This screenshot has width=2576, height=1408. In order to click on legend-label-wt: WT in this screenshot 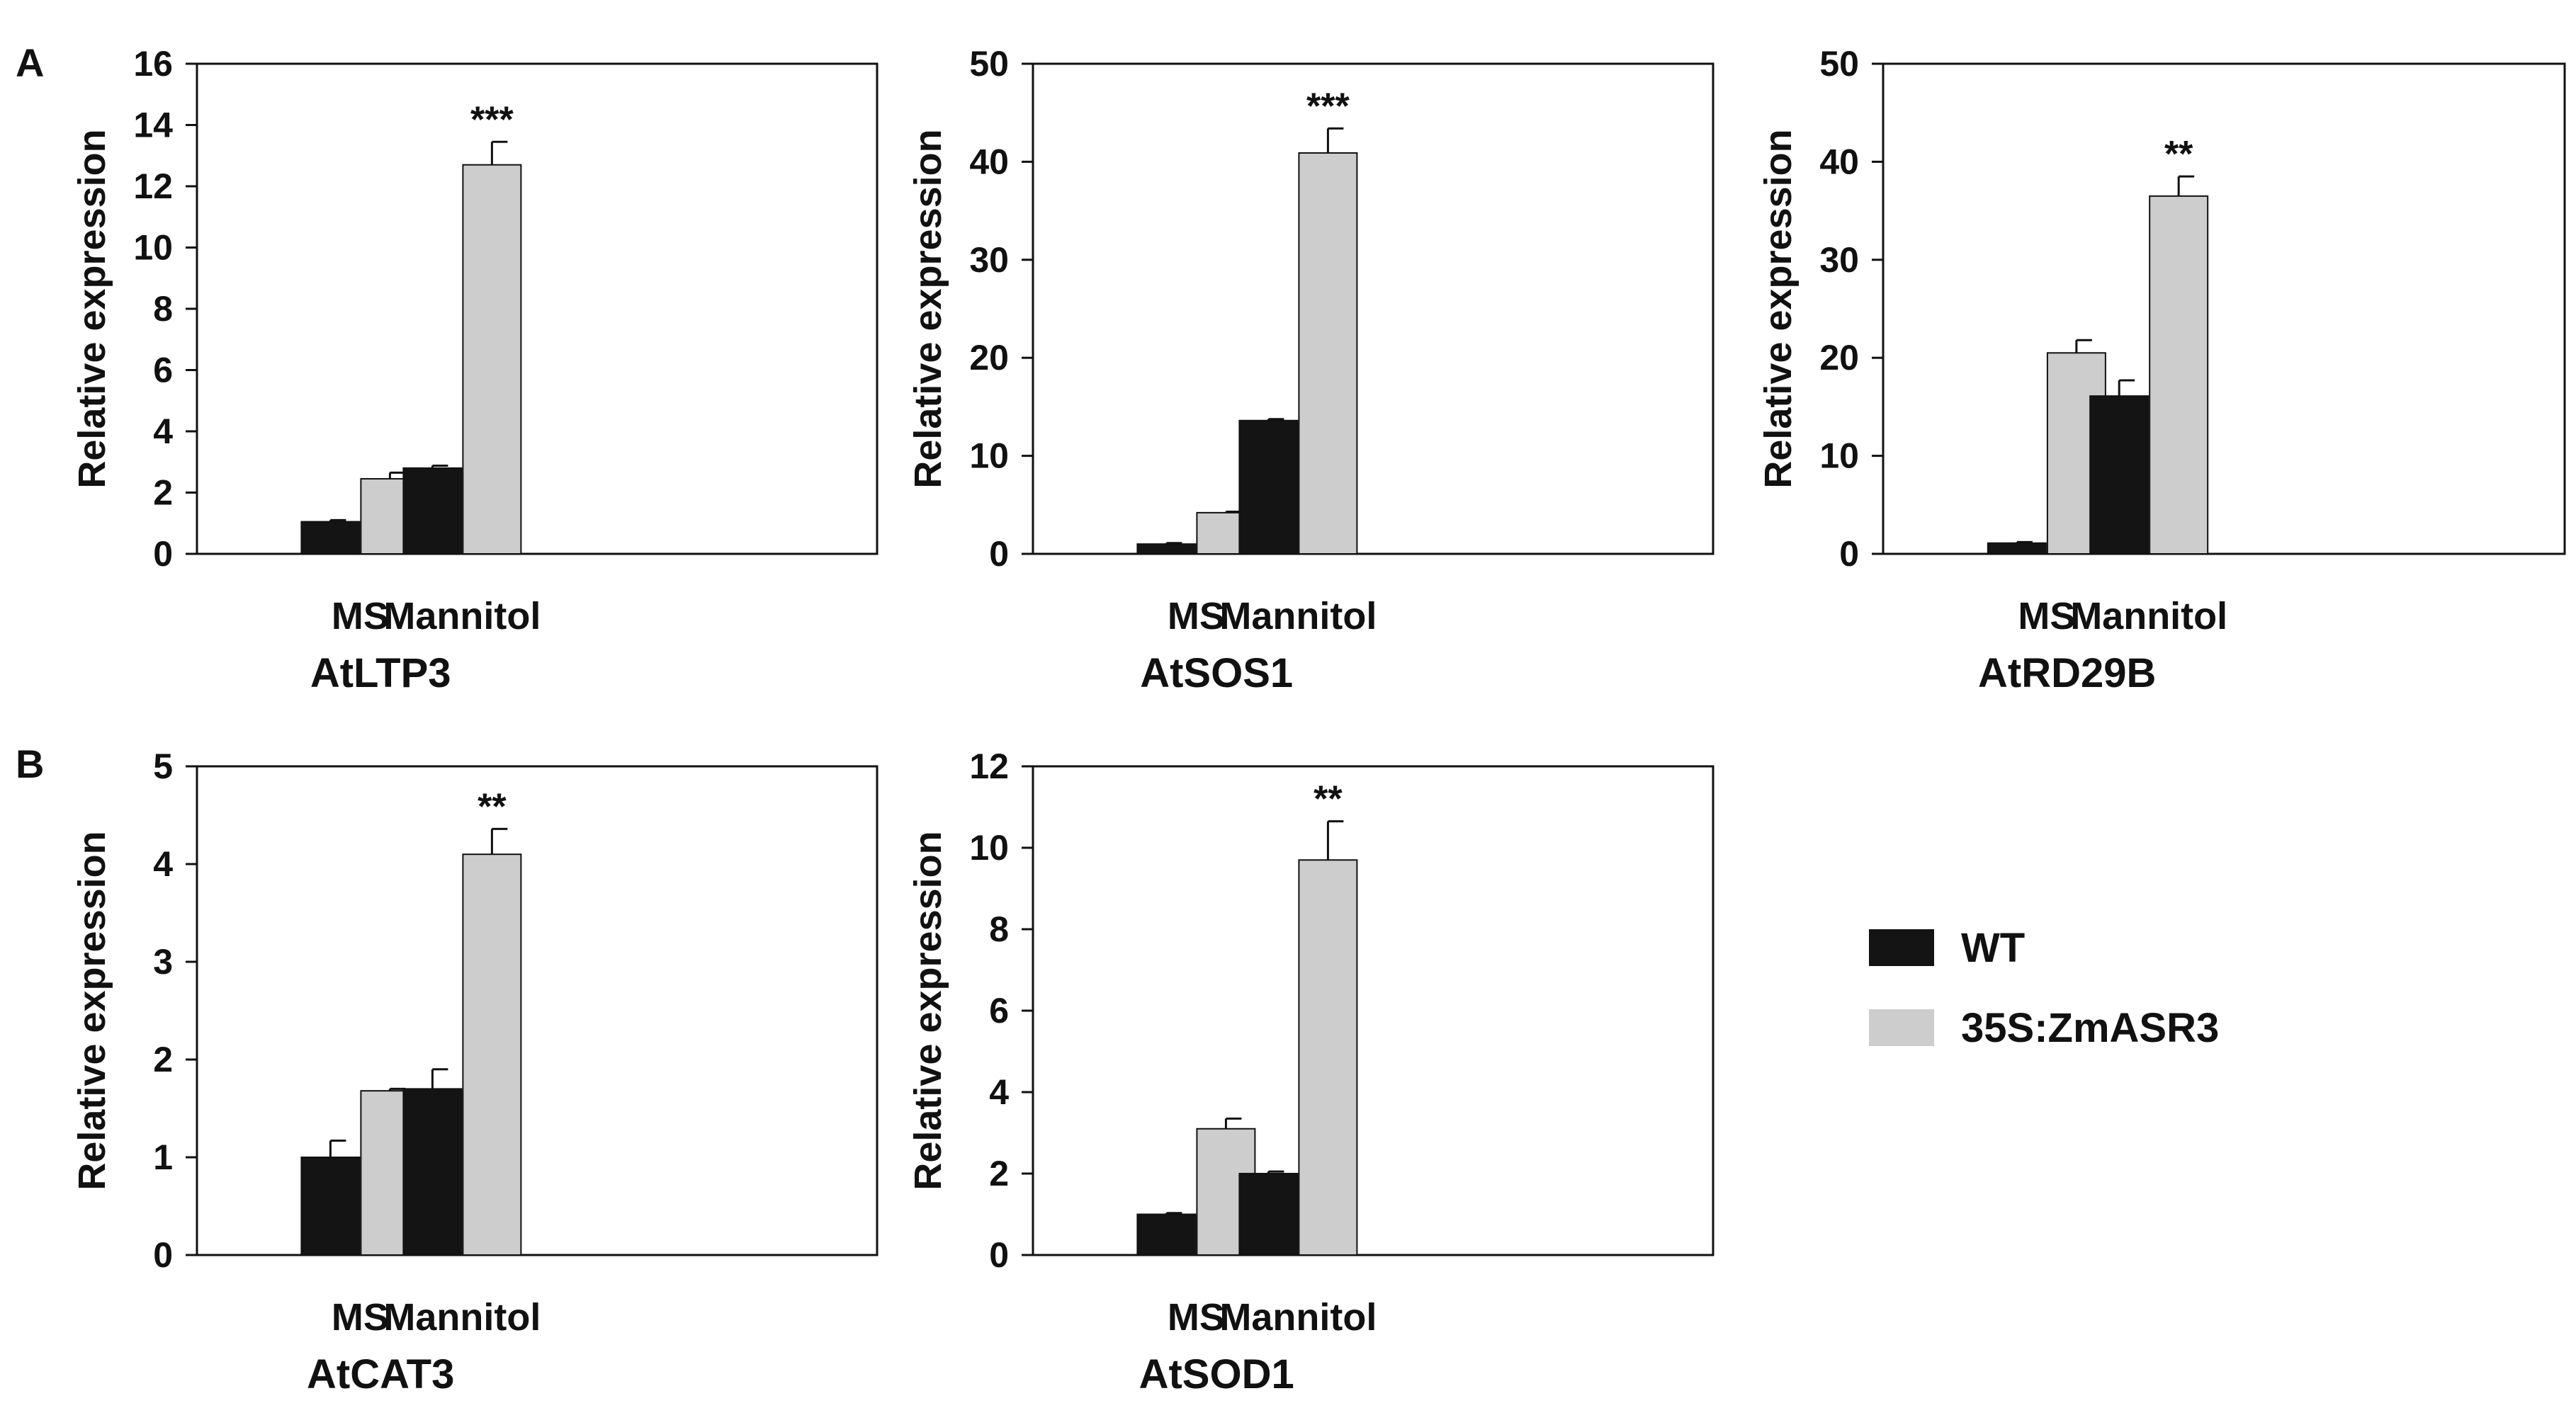, I will do `click(1993, 948)`.